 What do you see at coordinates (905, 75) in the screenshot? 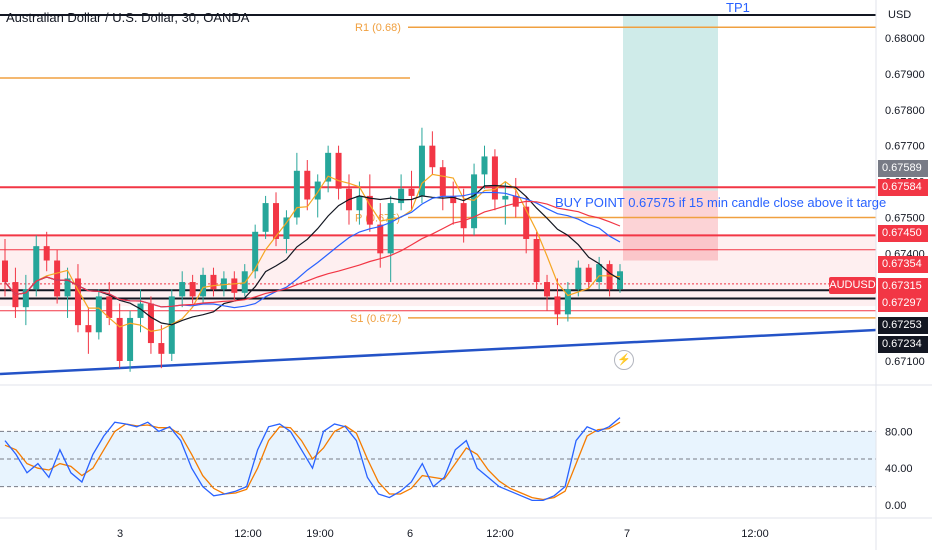
I see `price-tick: 0.67900` at bounding box center [905, 75].